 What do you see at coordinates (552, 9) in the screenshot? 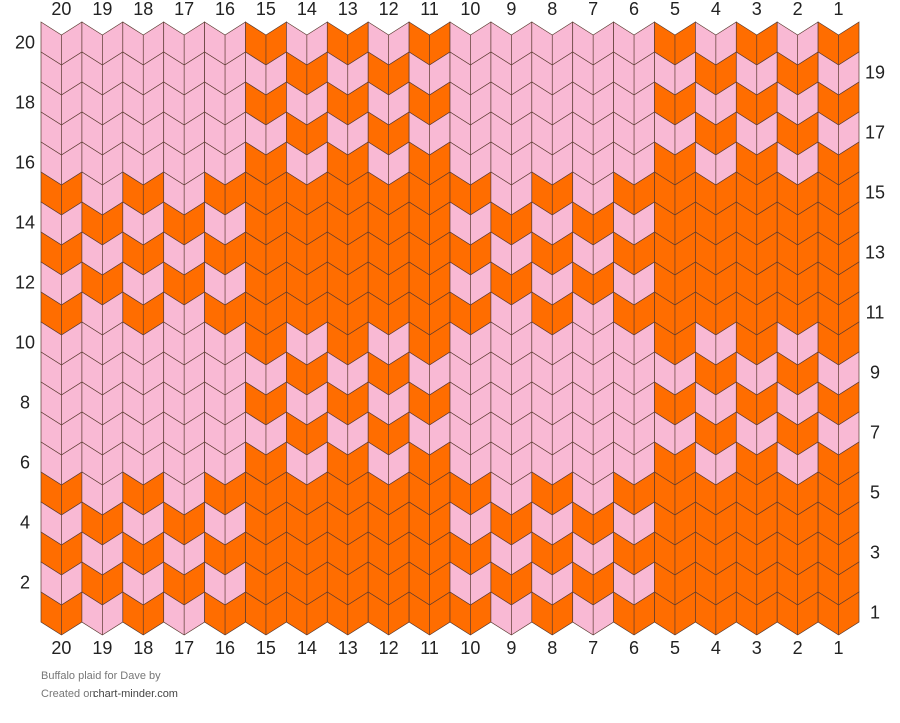
I see `column-label-top: 8` at bounding box center [552, 9].